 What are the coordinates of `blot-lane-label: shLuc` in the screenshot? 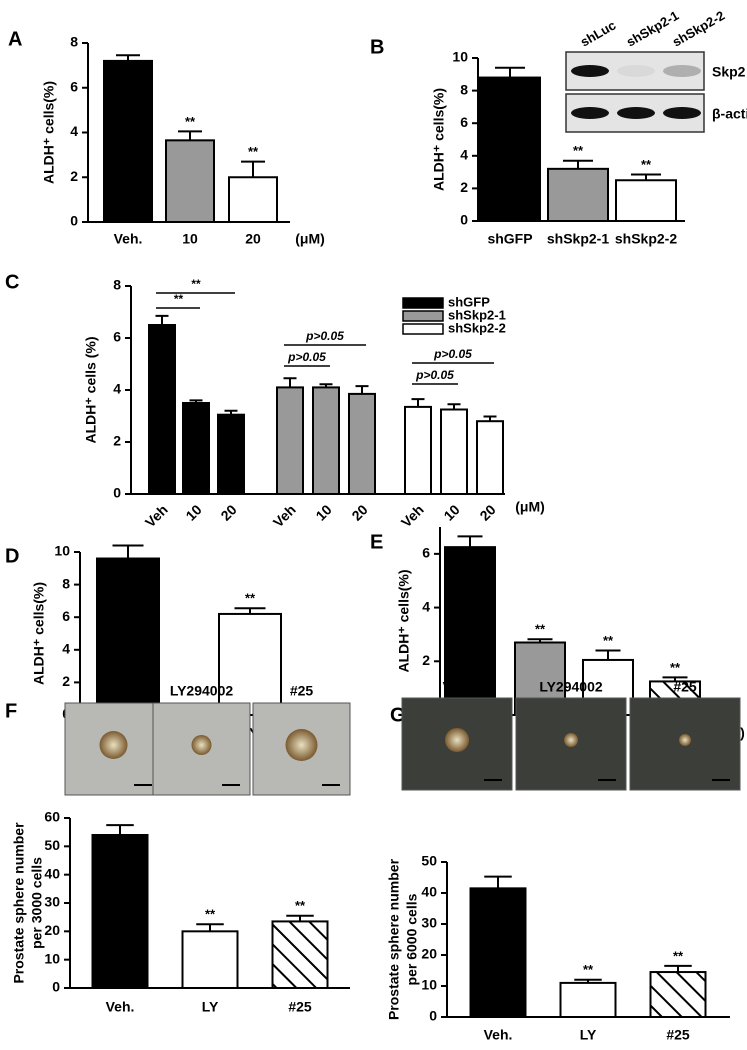 It's located at (598, 33).